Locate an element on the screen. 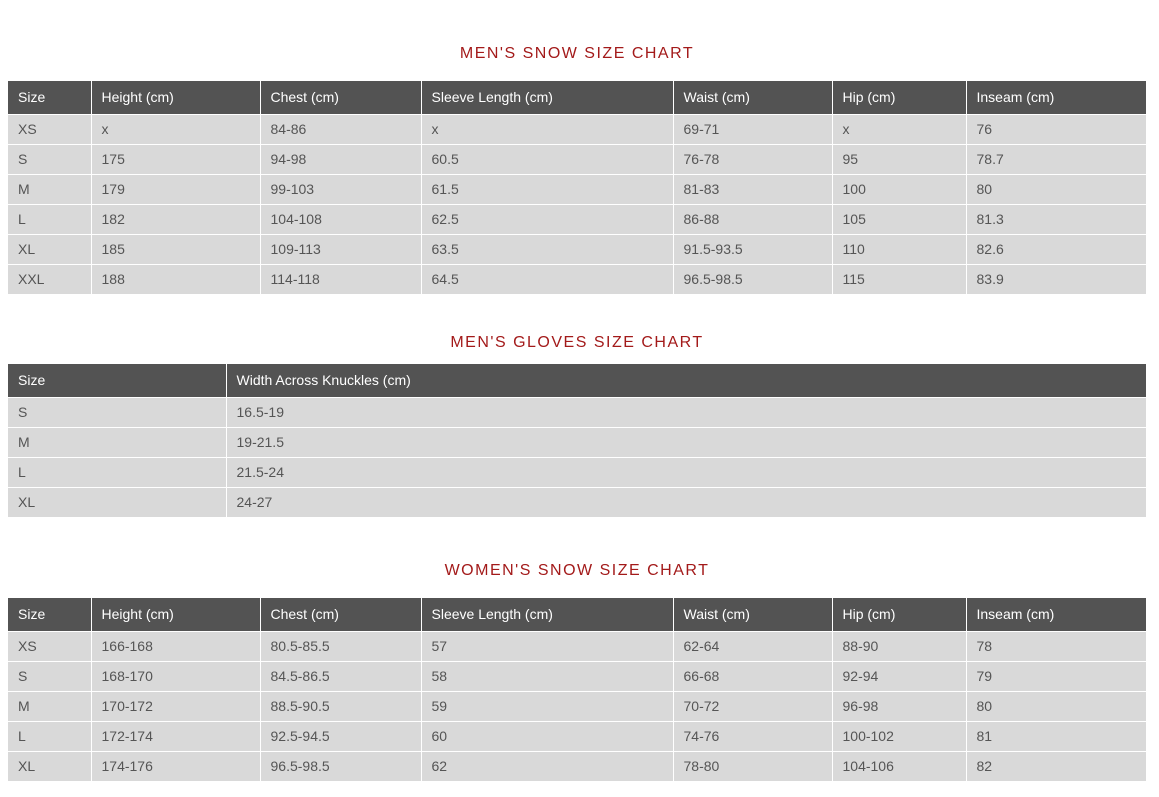  table-cell: 81.3 is located at coordinates (1055, 218).